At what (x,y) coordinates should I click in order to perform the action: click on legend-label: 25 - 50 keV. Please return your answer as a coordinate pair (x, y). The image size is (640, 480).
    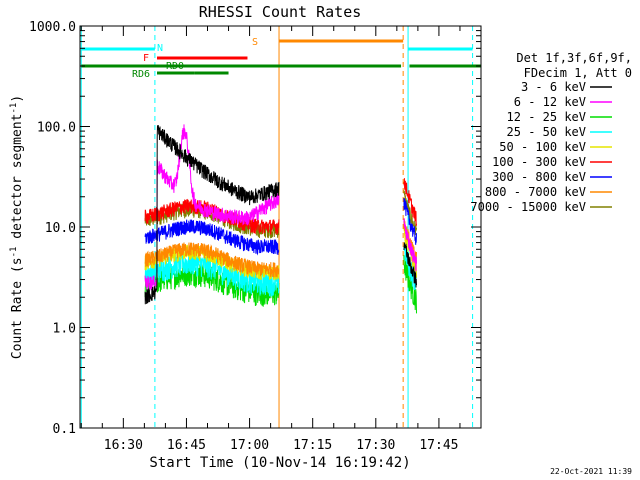
    Looking at the image, I should click on (546, 132).